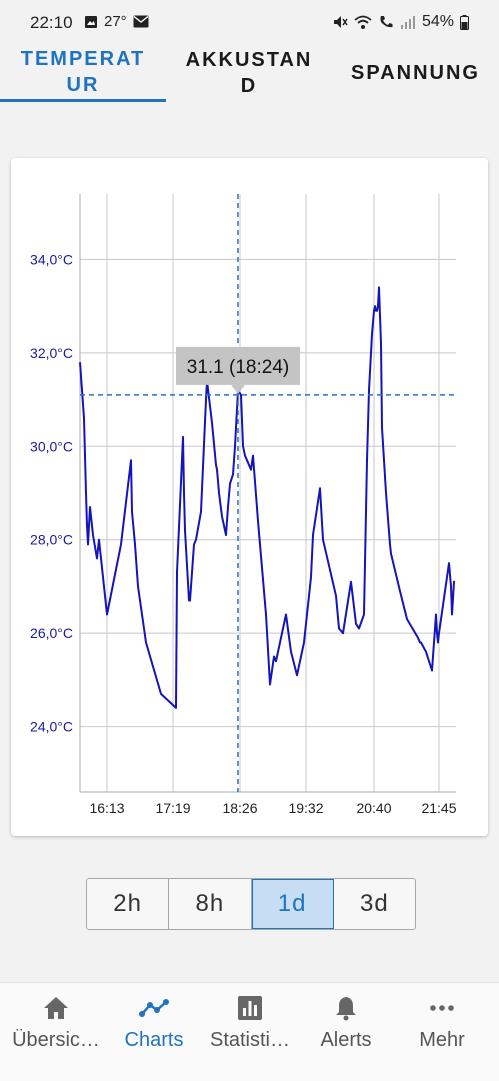 The width and height of the screenshot is (499, 1081). What do you see at coordinates (346, 1008) in the screenshot?
I see `bell-icon` at bounding box center [346, 1008].